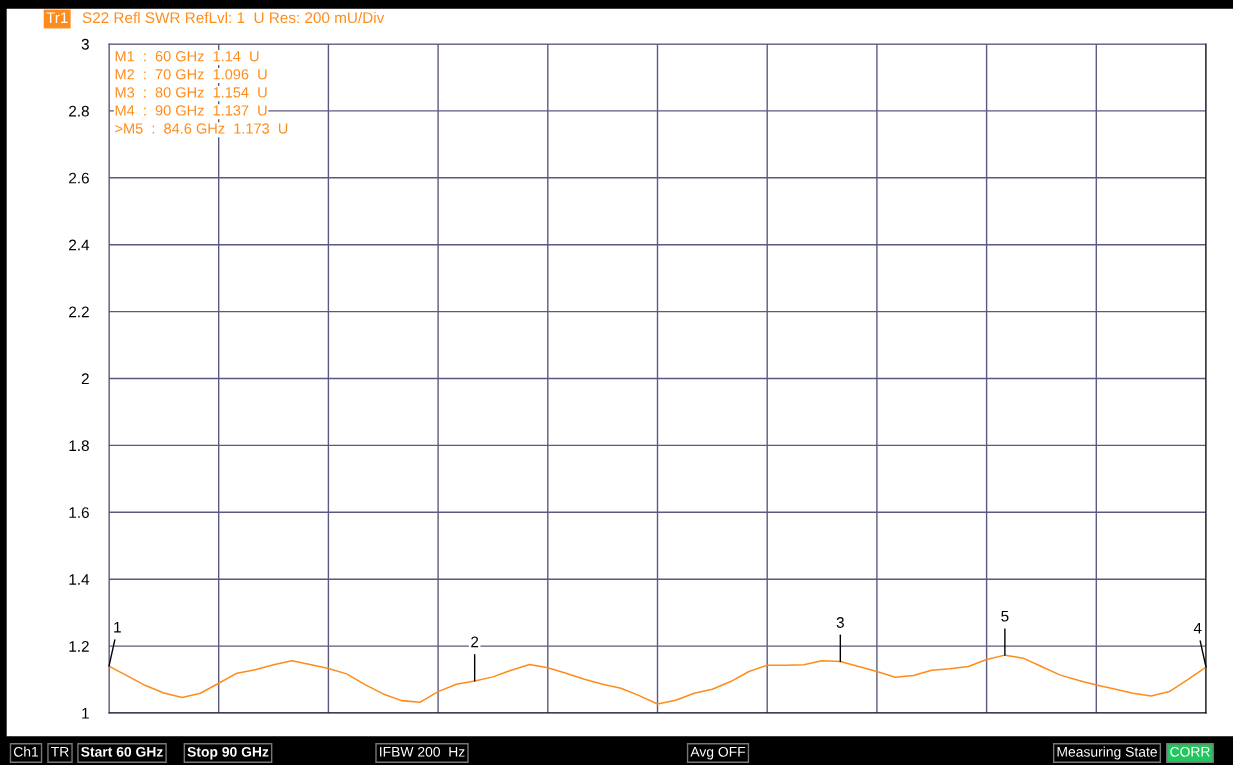 This screenshot has height=765, width=1233. Describe the element at coordinates (233, 17) in the screenshot. I see `chart-title: S22 Refl SWR RefLvl: 1 U Res: 200 mU/Div` at that location.